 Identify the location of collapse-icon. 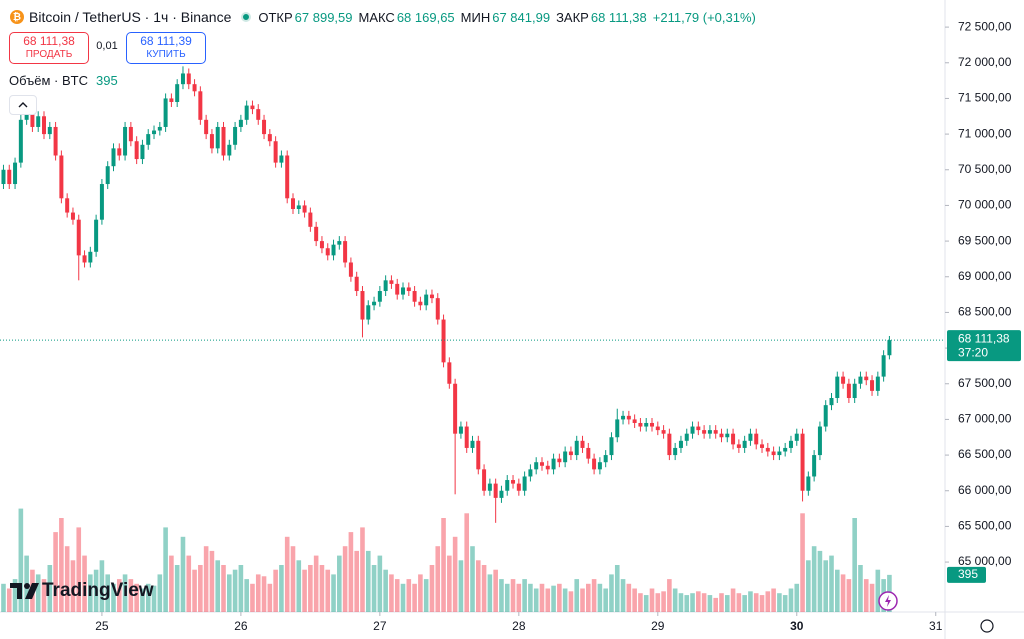
(23, 105).